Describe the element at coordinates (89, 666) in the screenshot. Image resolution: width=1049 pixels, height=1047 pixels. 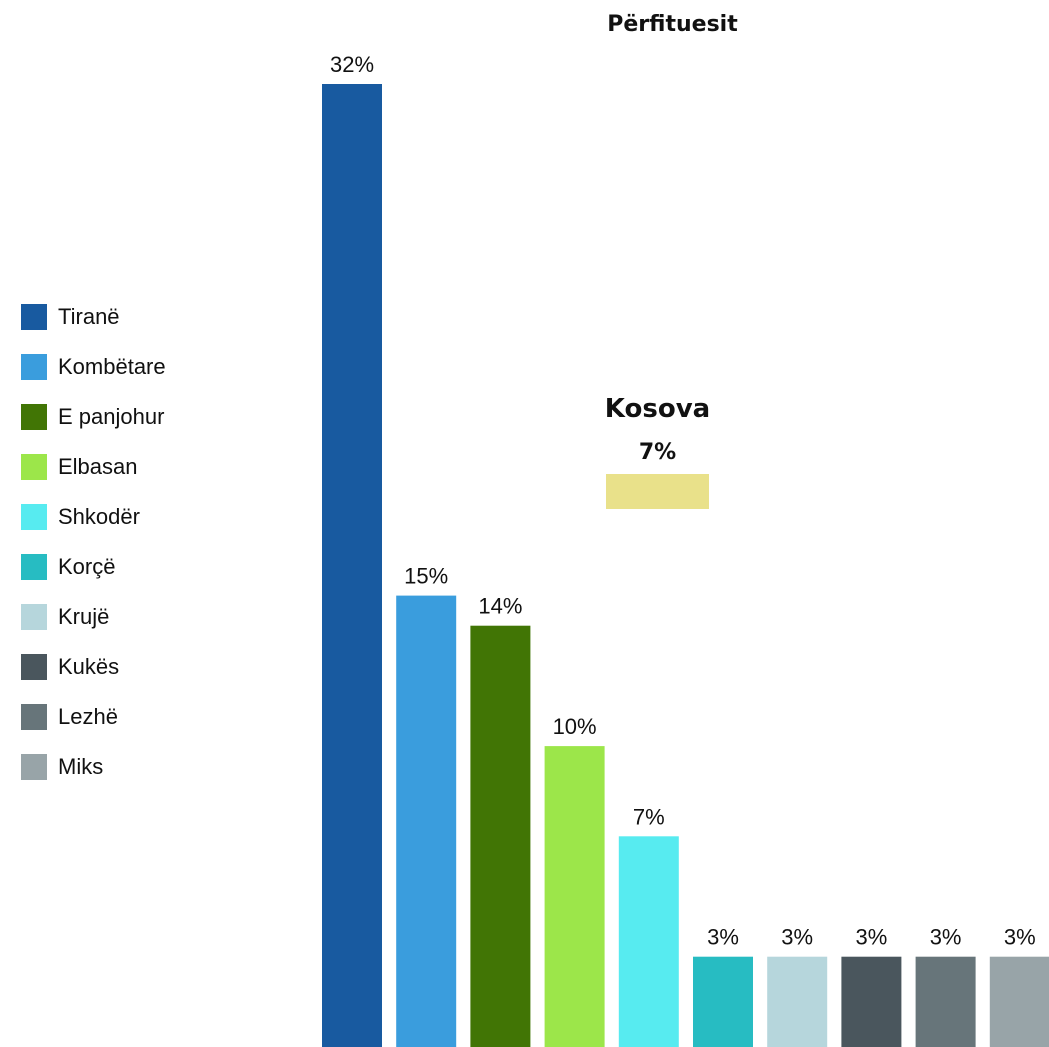
I see `legend-label: Kukës` at that location.